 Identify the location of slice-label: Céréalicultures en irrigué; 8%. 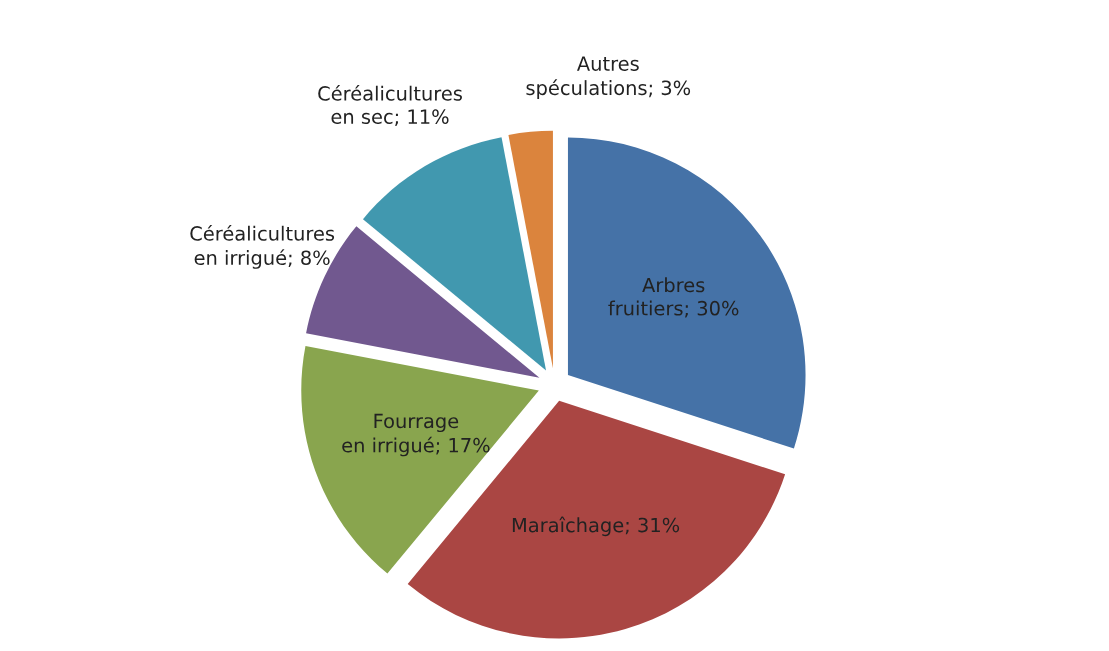
(262, 247).